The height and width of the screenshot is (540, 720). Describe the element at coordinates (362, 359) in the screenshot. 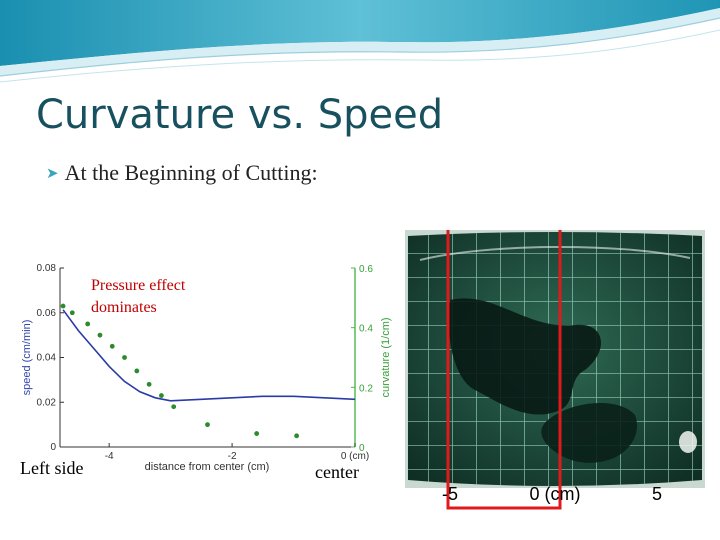

I see `right-tick-labels: 0 0.2 0.4 0.6` at that location.